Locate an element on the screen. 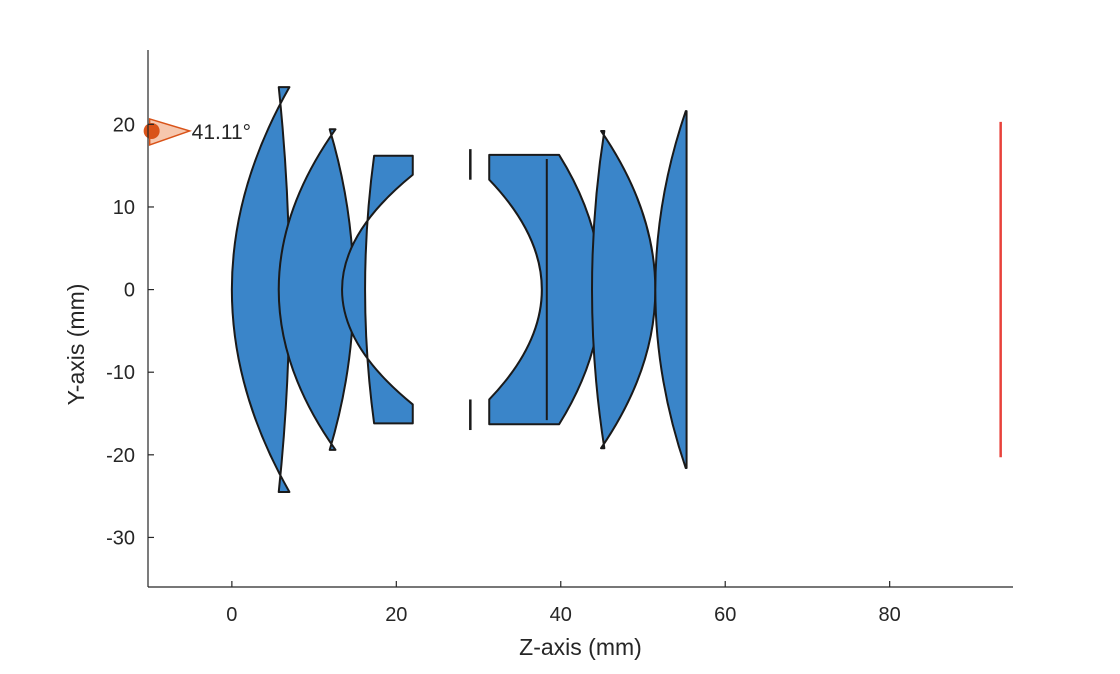  ray-source-marker is located at coordinates (151, 130).